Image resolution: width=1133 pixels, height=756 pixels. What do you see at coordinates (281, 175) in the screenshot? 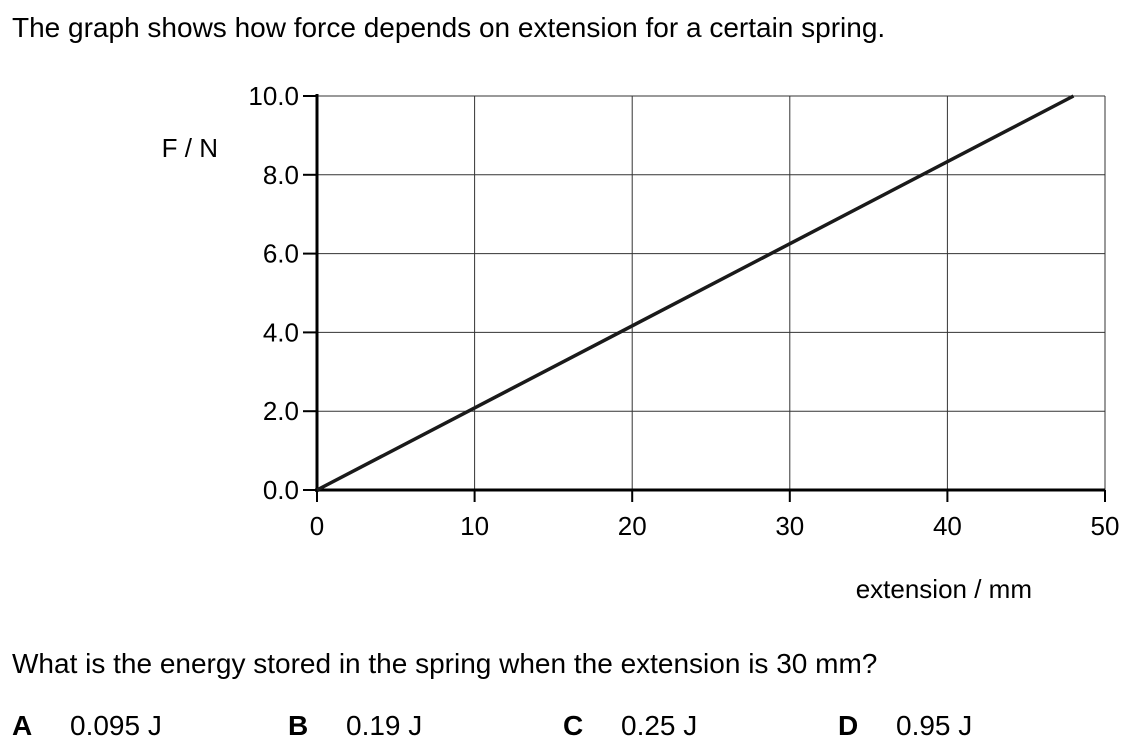
I see `y-tick-label: 8.0` at bounding box center [281, 175].